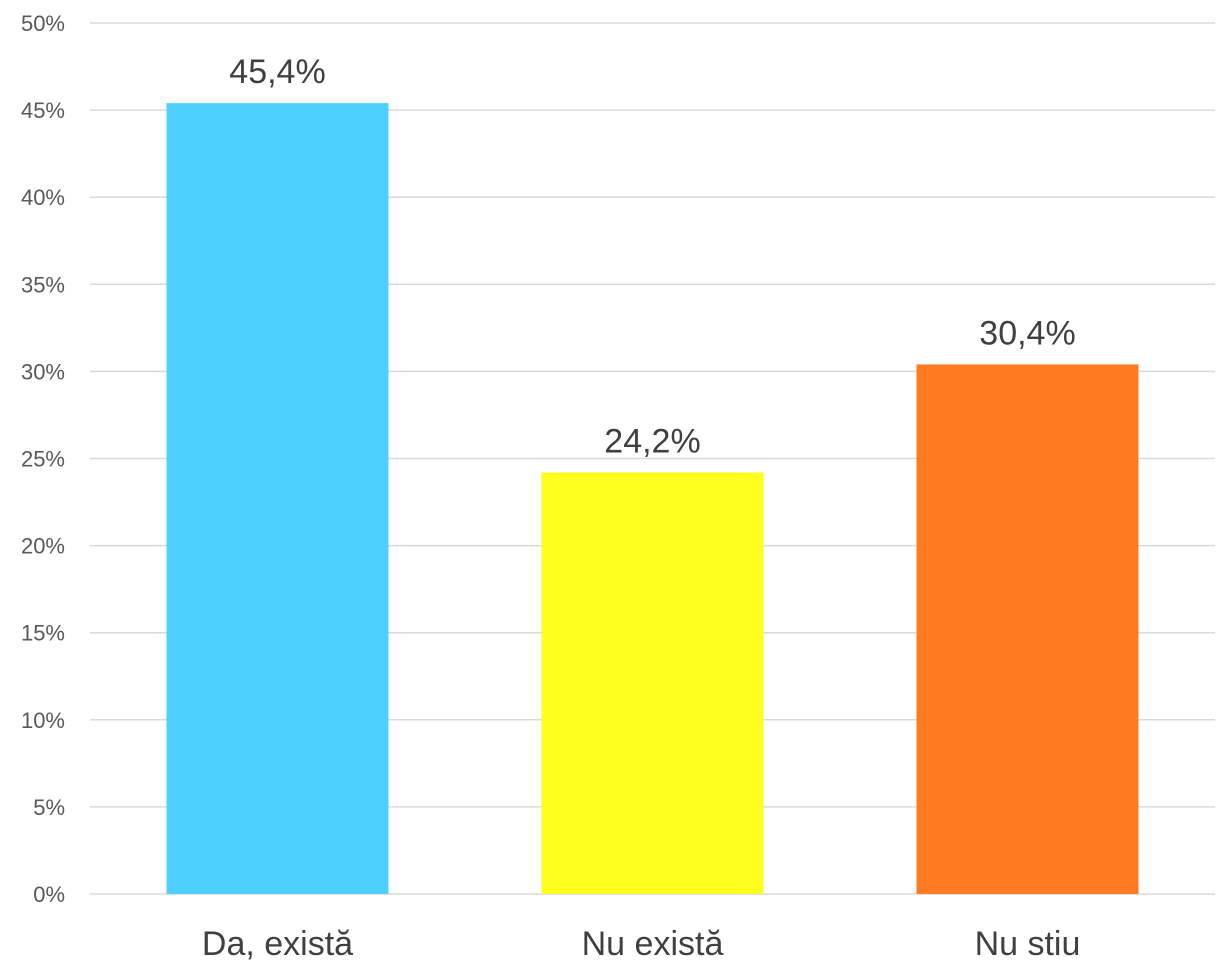 The image size is (1222, 968). I want to click on y-tick-label: 40%, so click(43, 197).